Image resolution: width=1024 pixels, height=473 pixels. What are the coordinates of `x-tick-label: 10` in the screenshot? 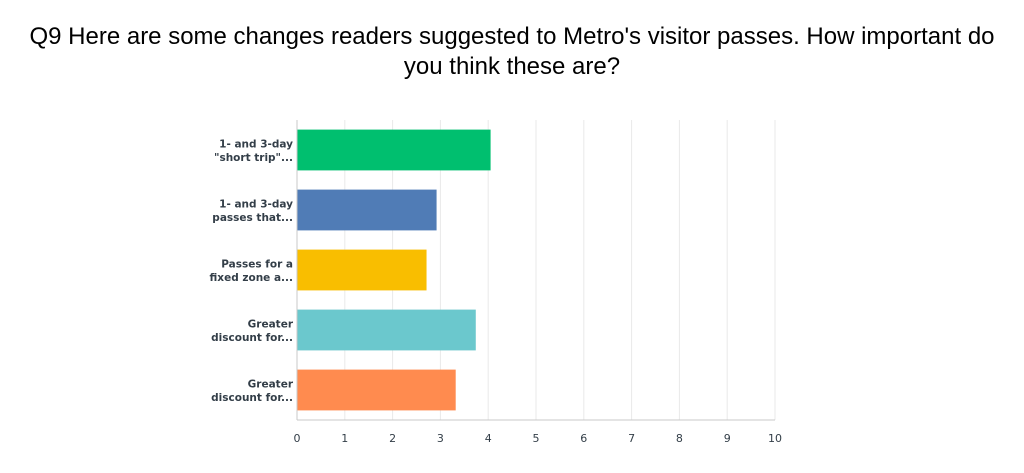 It's located at (775, 438).